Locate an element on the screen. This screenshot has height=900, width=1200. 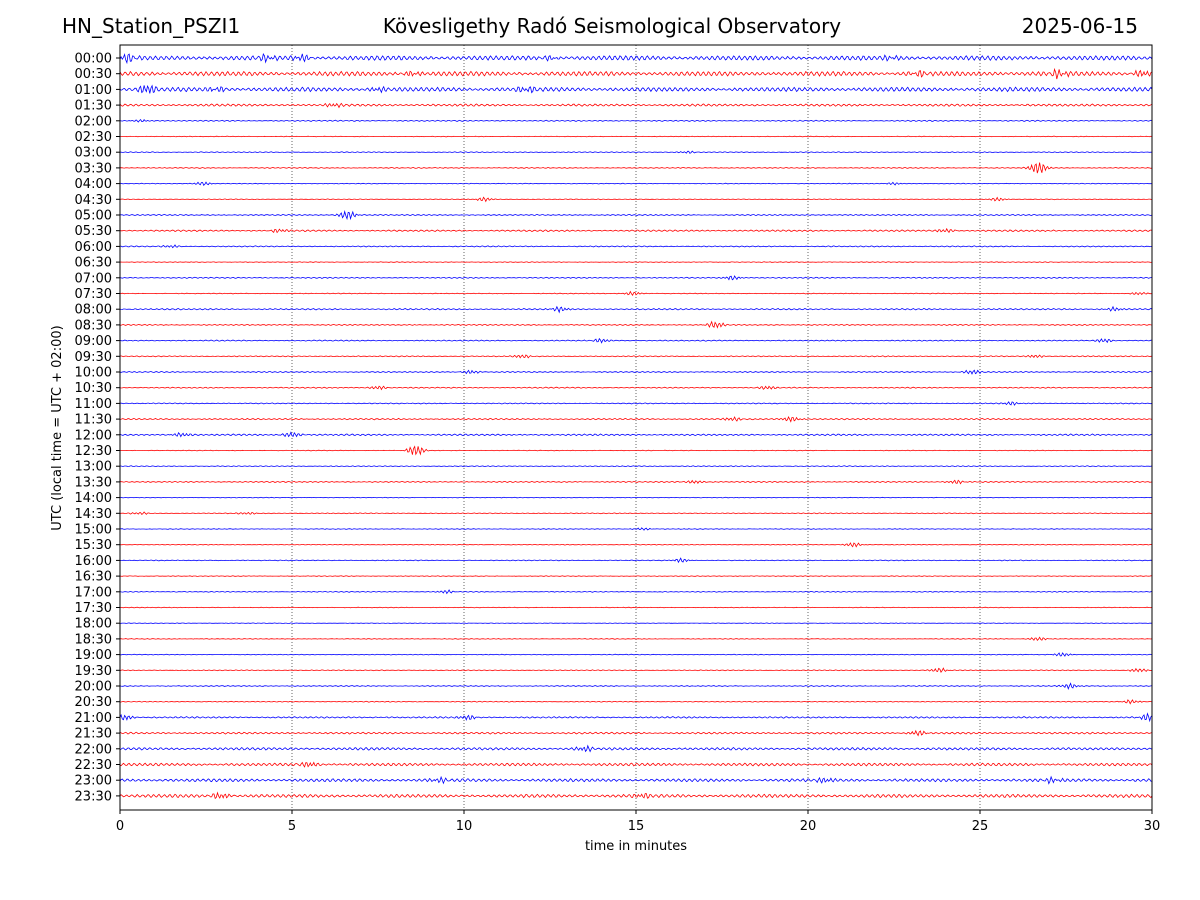
row-label: 14:30 is located at coordinates (93, 514).